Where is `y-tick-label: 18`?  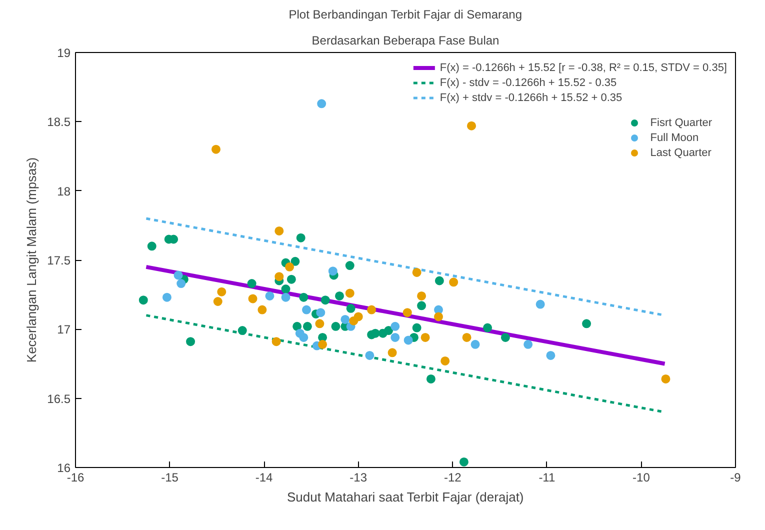
y-tick-label: 18 is located at coordinates (64, 191).